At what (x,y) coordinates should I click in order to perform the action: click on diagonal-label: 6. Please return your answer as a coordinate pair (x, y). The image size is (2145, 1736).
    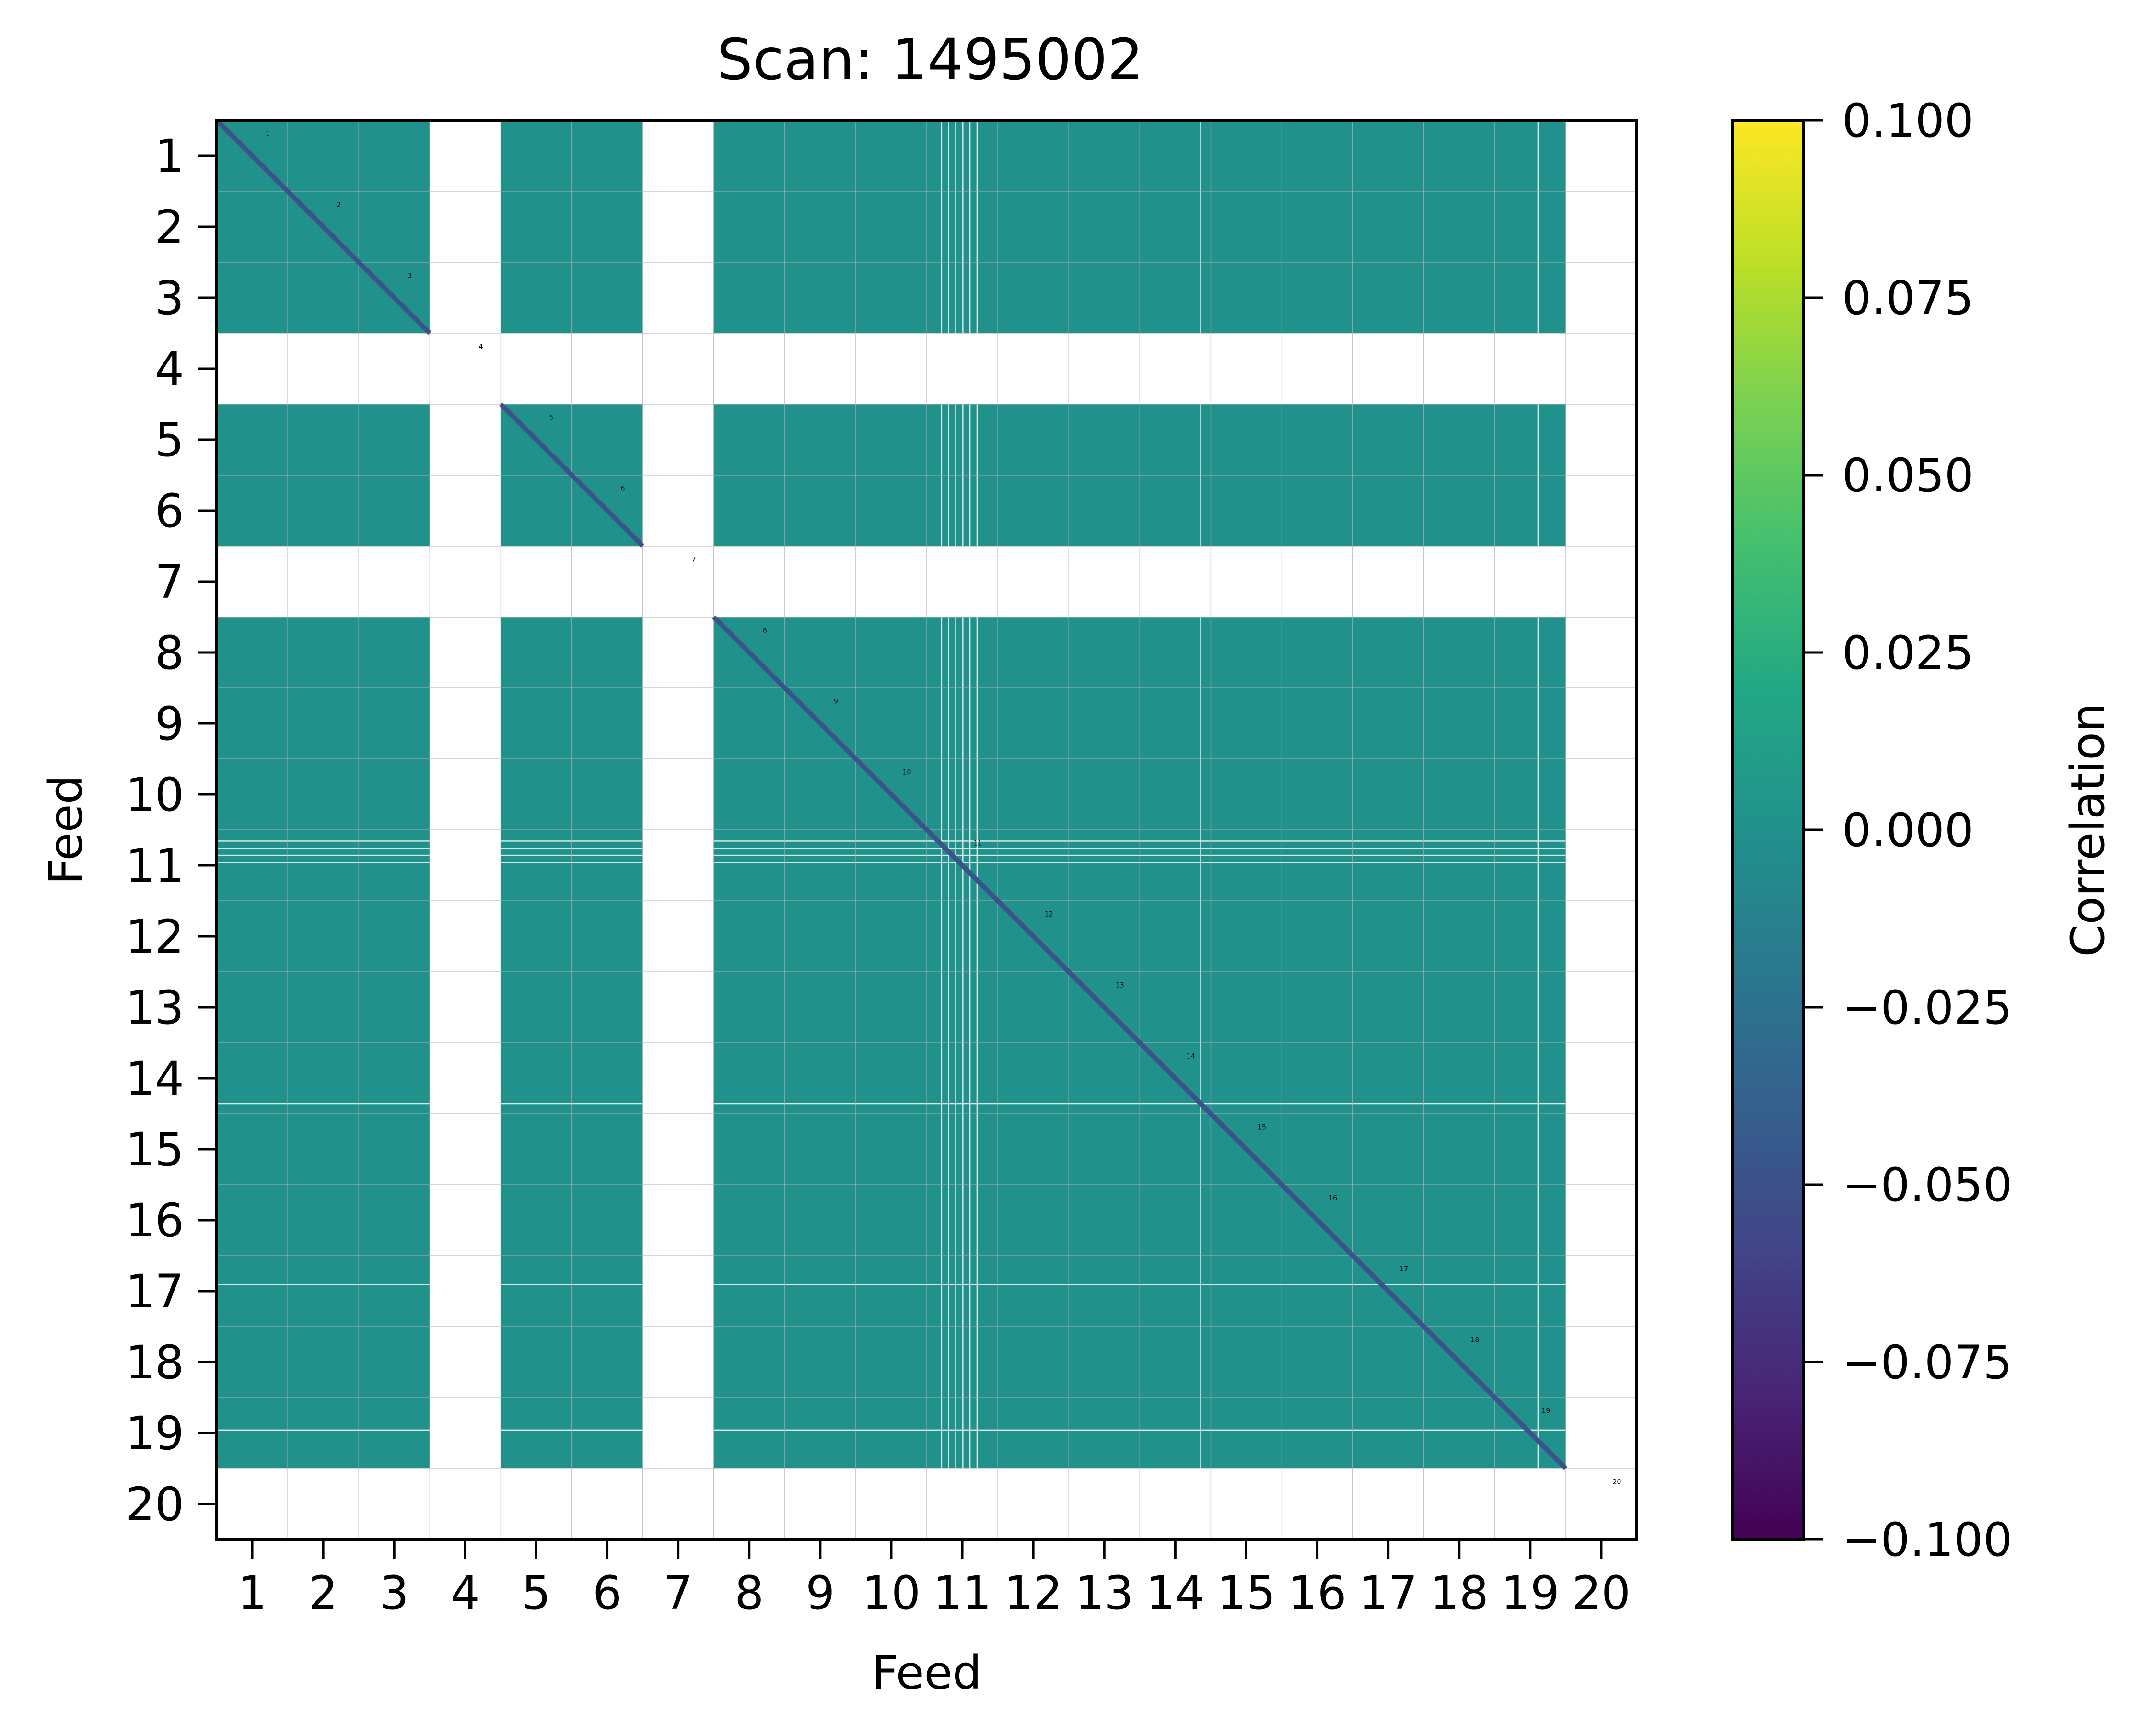
    Looking at the image, I should click on (623, 489).